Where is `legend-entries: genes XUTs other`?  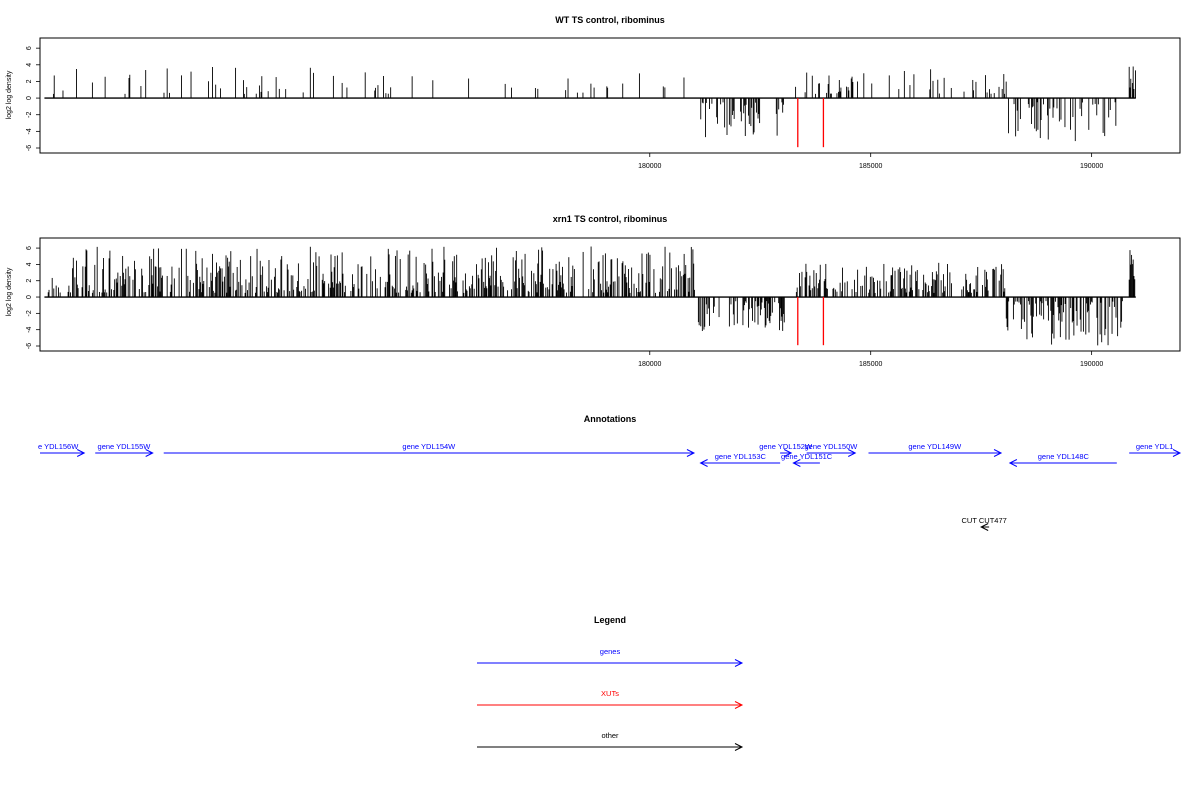
legend-entries: genes XUTs other is located at coordinates (610, 699).